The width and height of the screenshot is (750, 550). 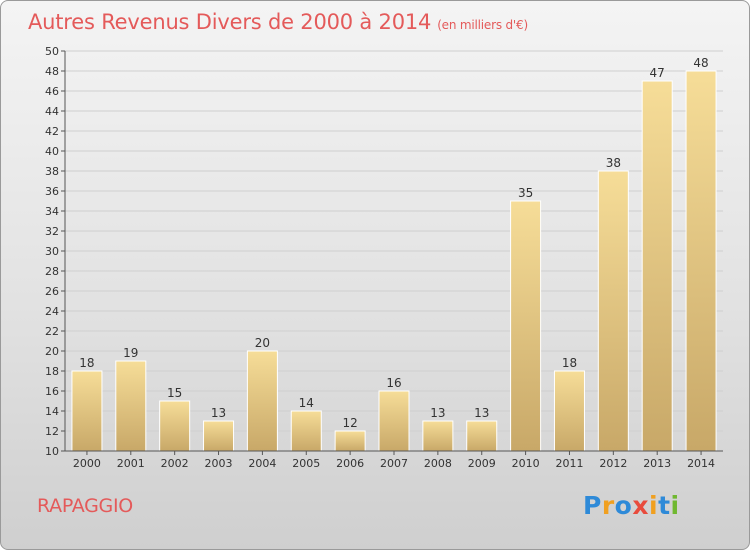 What do you see at coordinates (592, 505) in the screenshot?
I see `logo-letter: P` at bounding box center [592, 505].